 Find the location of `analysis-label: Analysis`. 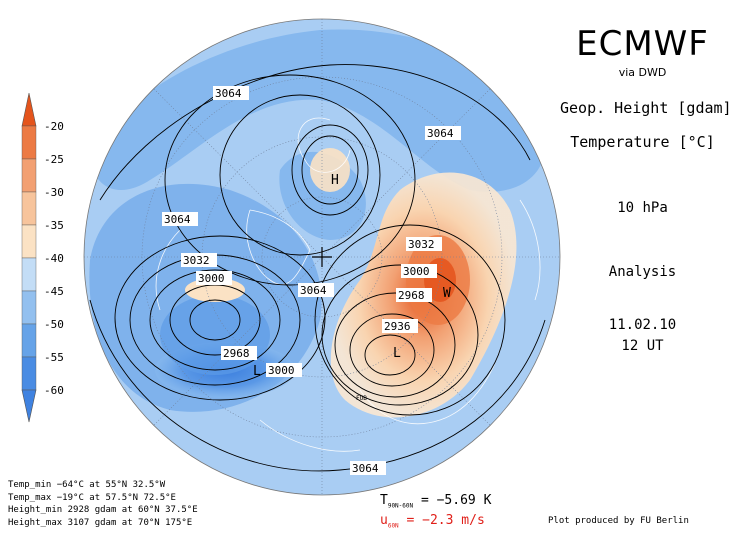

analysis-label: Analysis is located at coordinates (642, 272).